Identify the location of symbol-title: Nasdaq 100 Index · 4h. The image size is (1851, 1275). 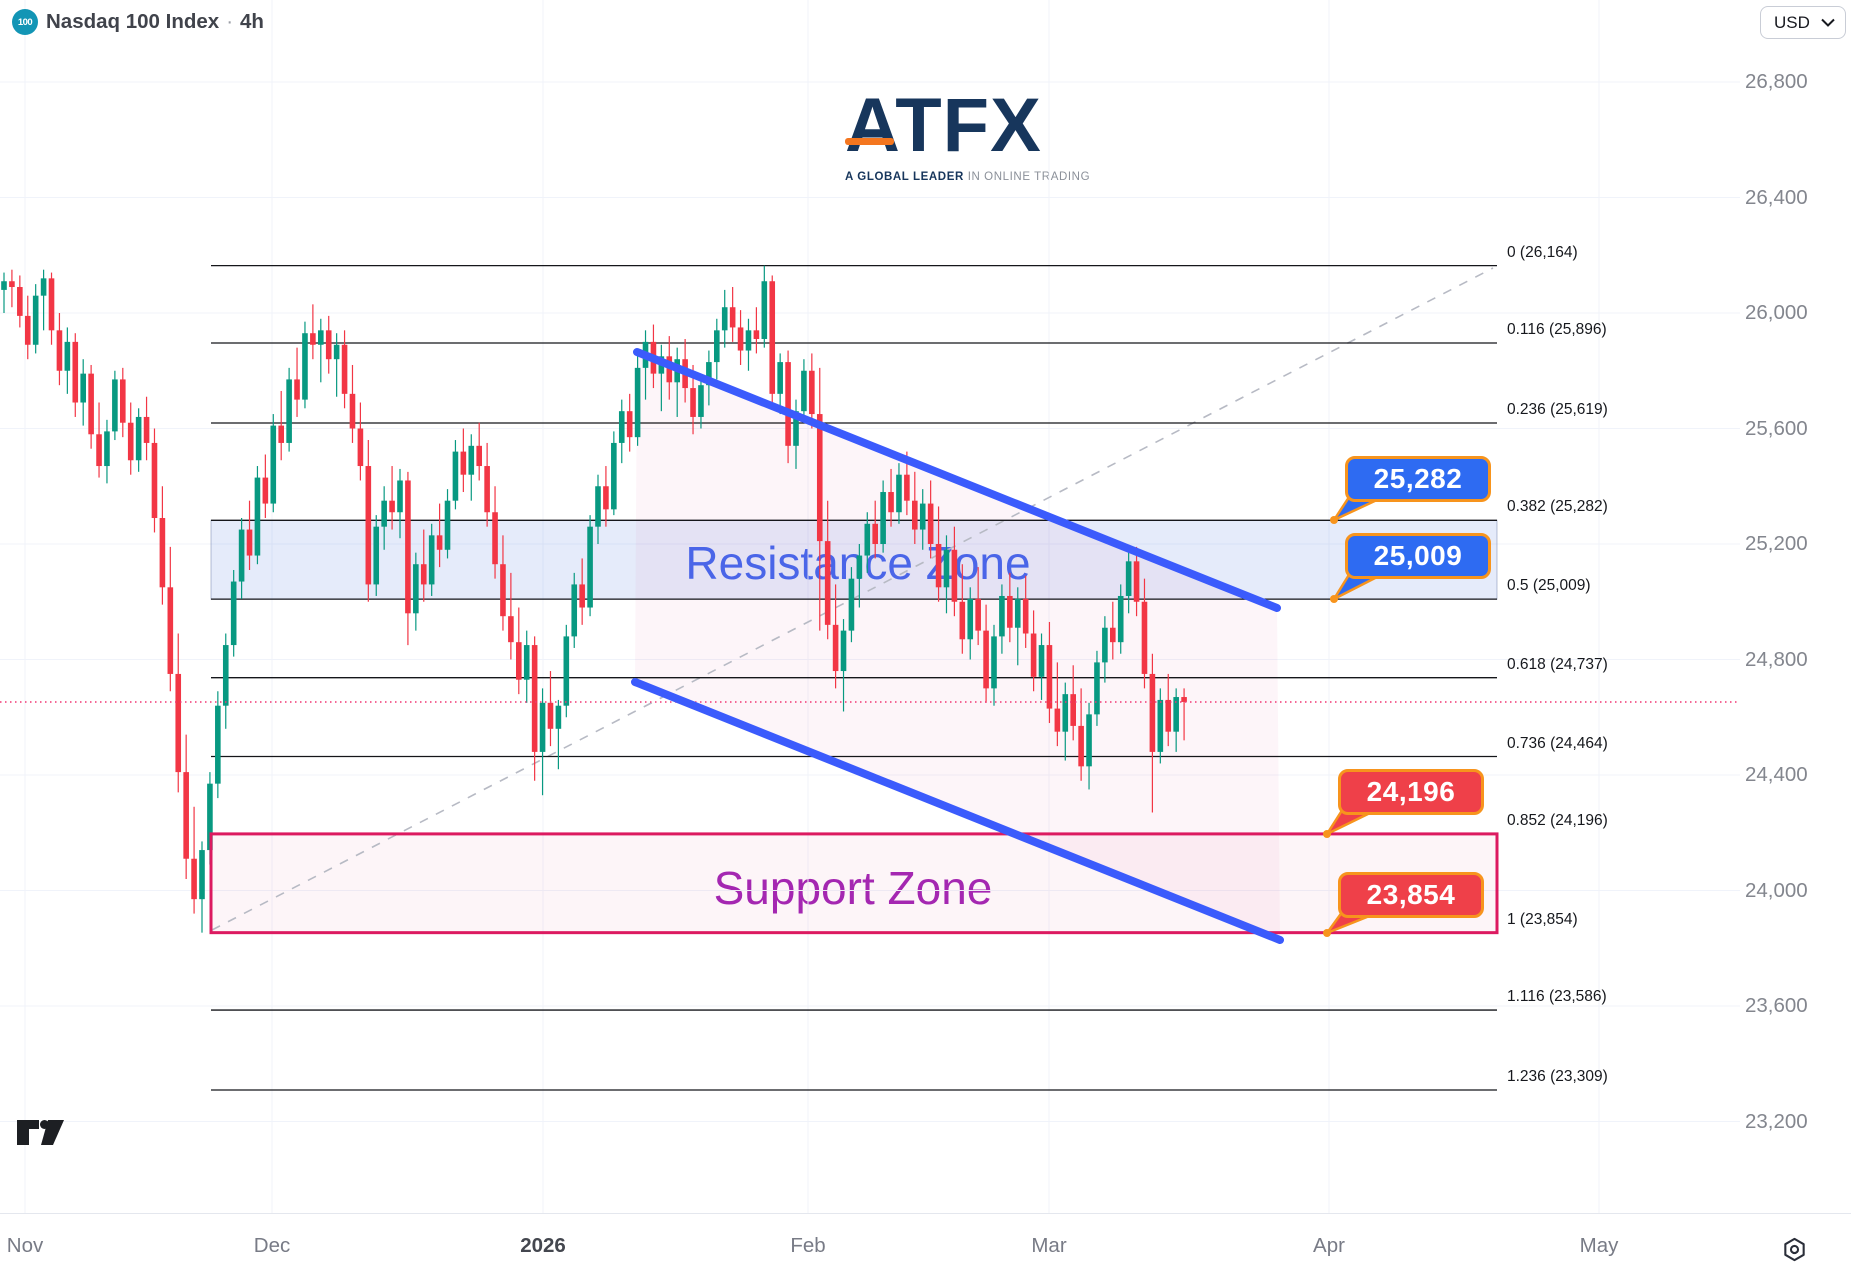
(155, 21).